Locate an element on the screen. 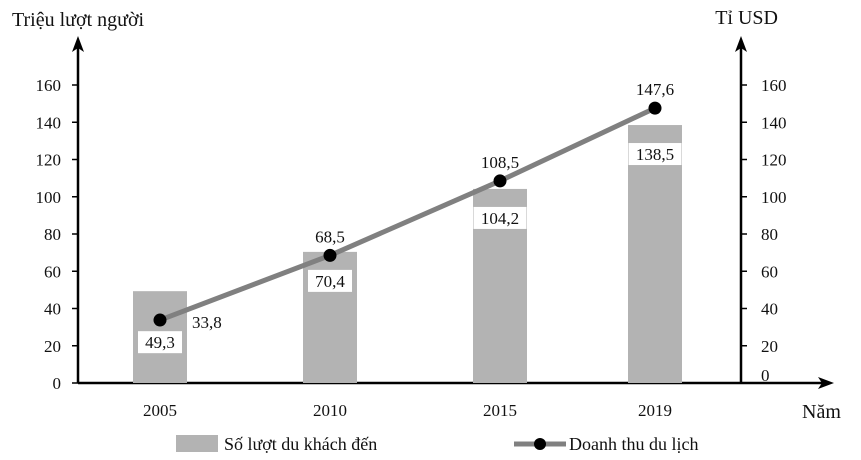 This screenshot has height=460, width=861. right-axis-title: Tỉ USD is located at coordinates (746, 18).